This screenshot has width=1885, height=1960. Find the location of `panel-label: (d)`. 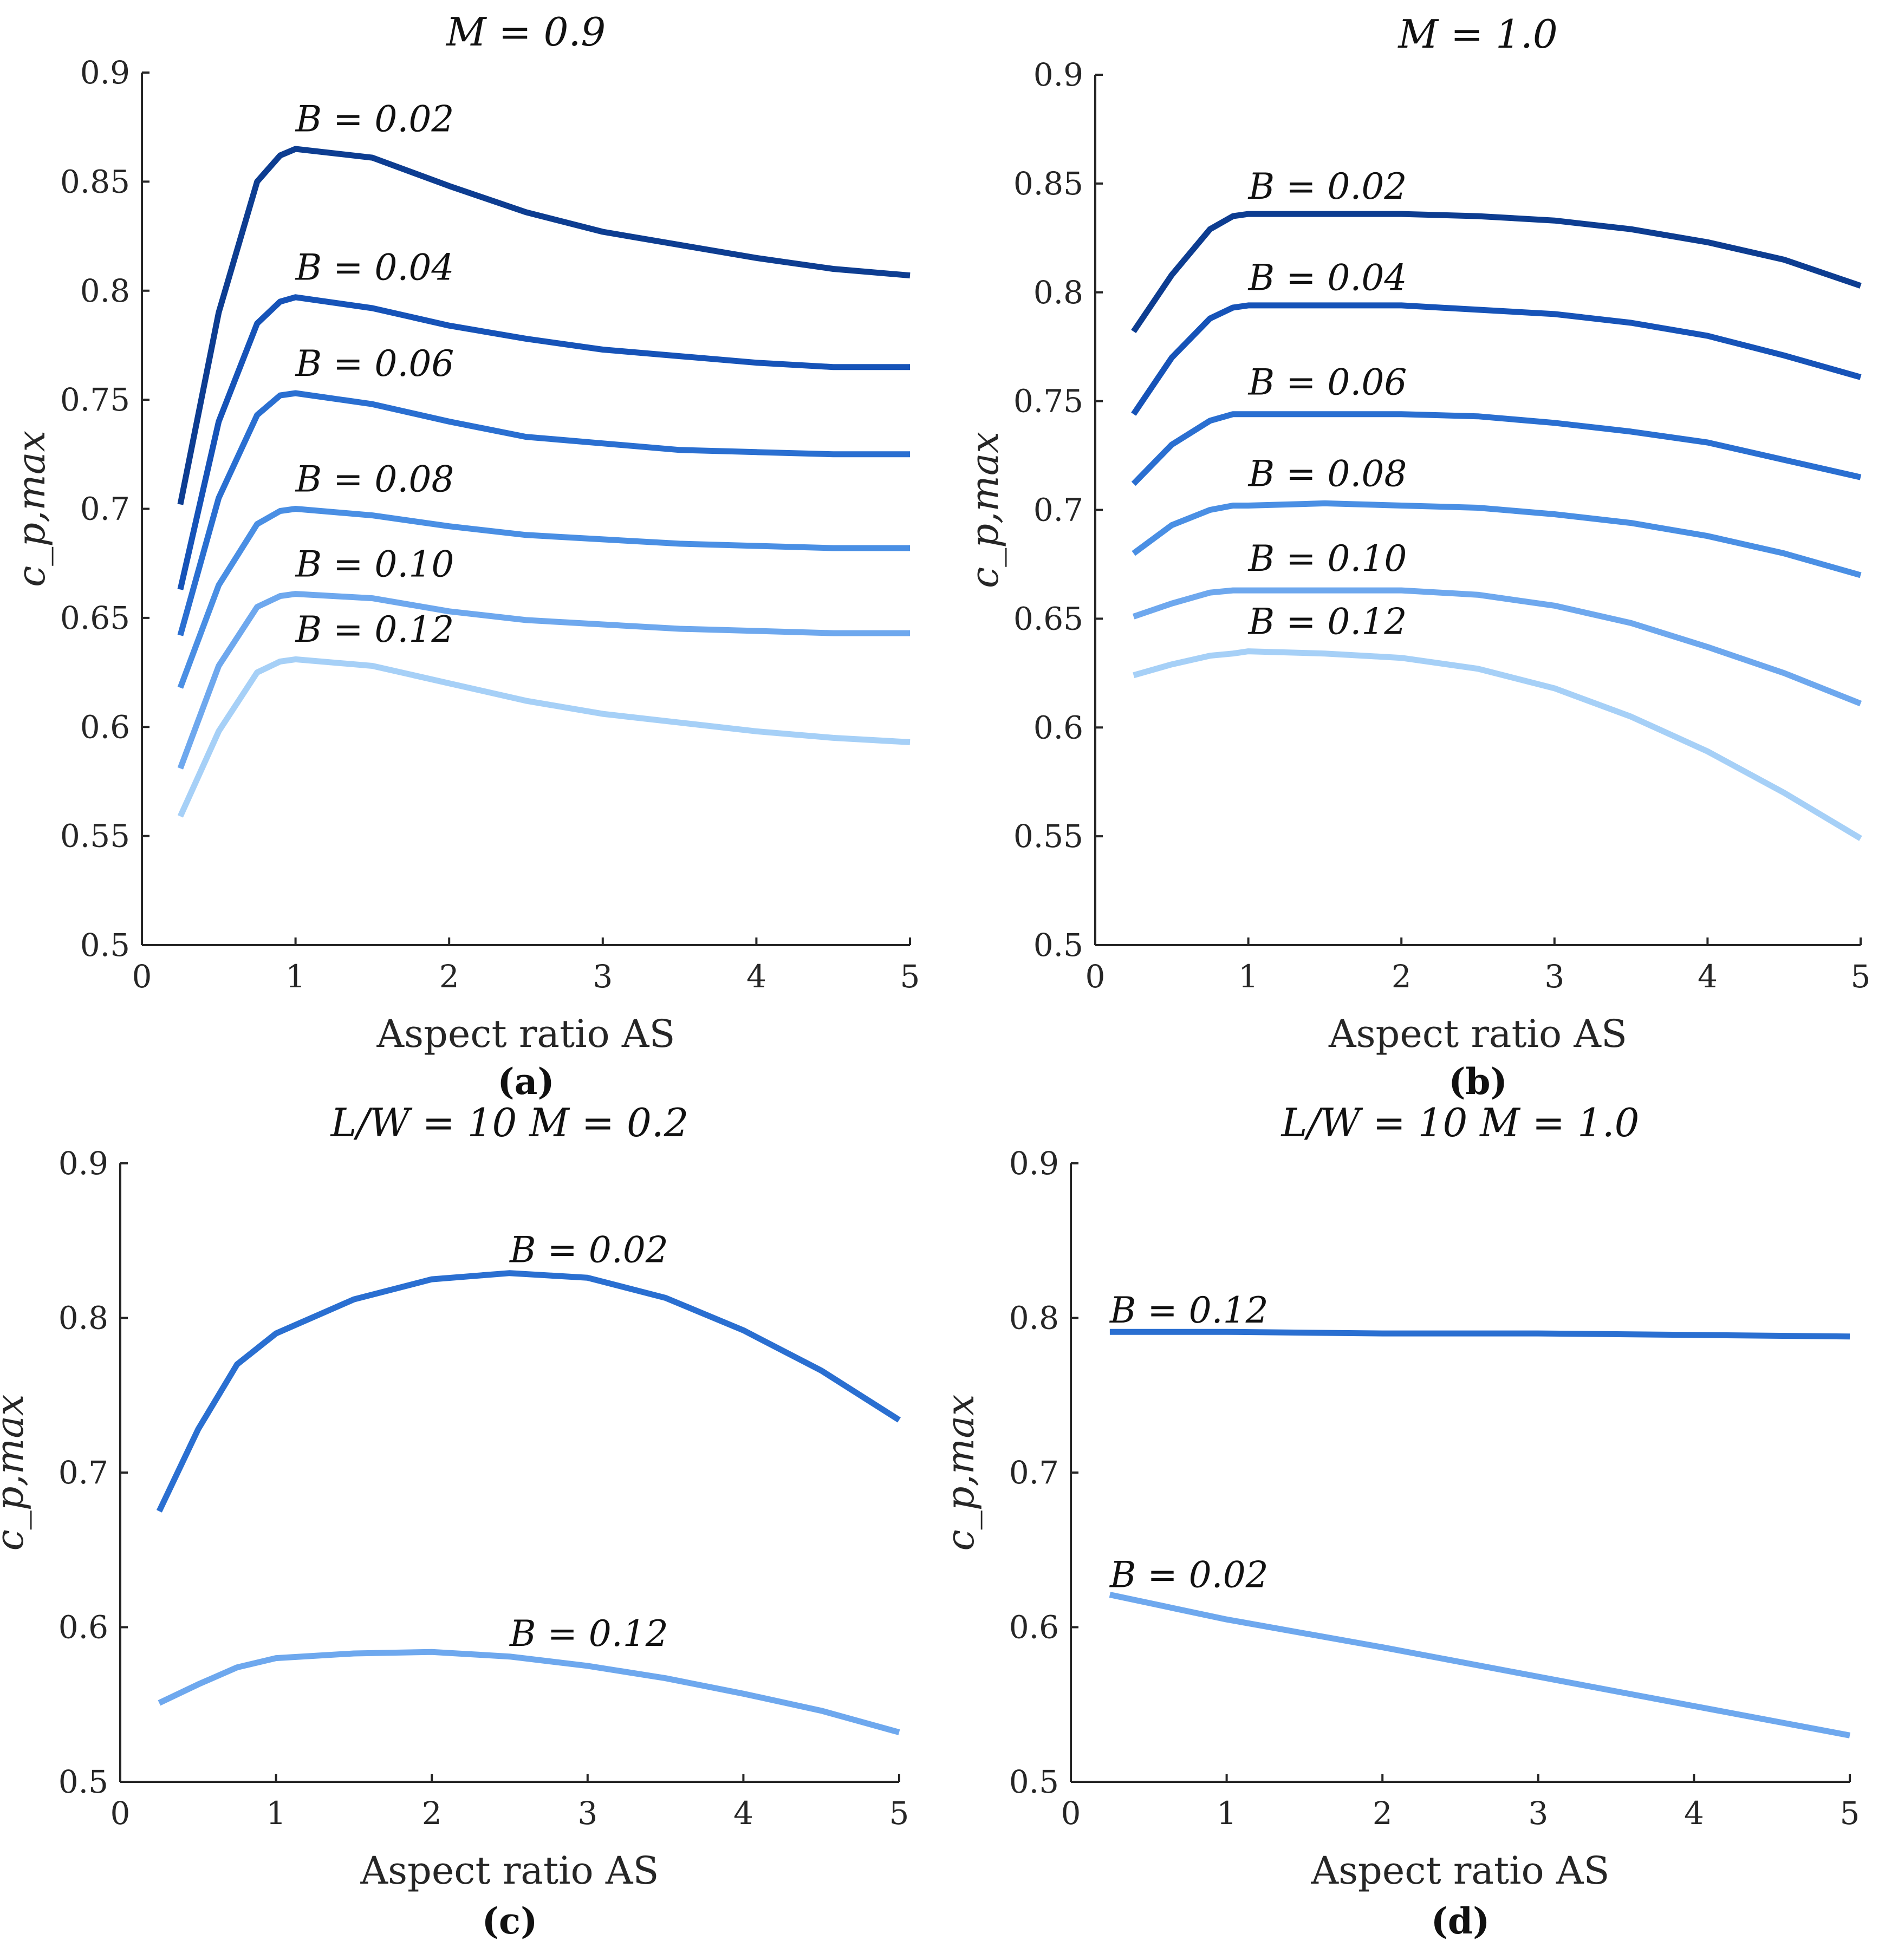

panel-label: (d) is located at coordinates (1460, 1921).